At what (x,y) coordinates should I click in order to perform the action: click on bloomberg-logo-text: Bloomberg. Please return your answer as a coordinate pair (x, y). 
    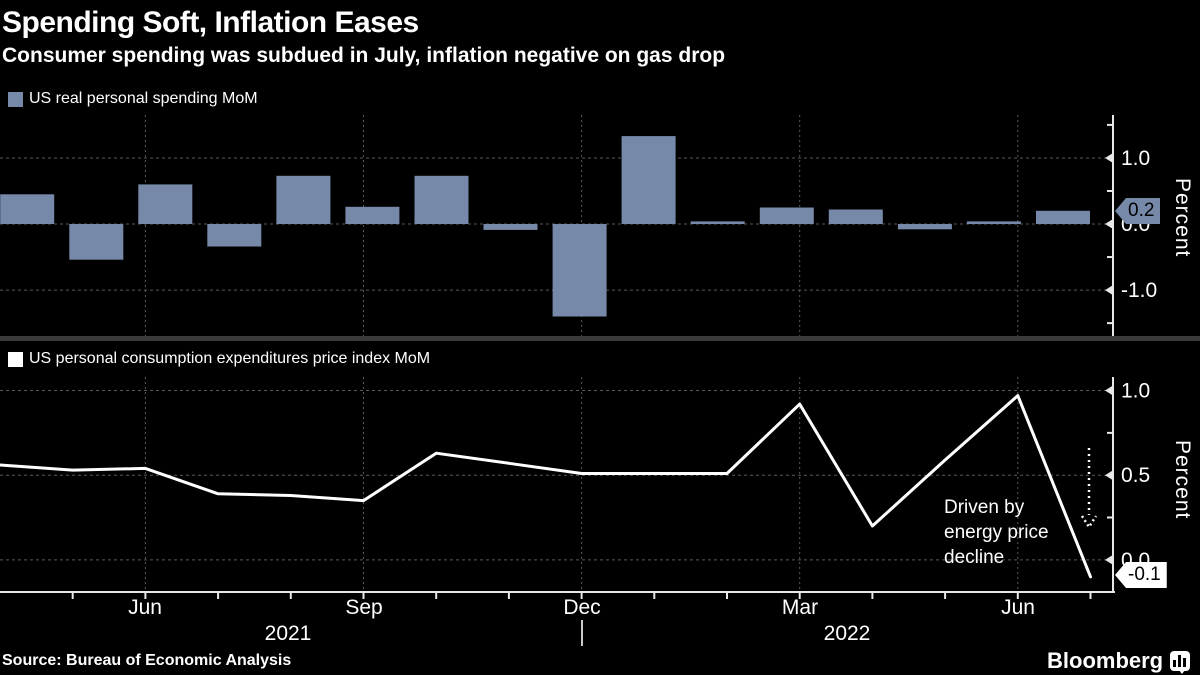
    Looking at the image, I should click on (1105, 660).